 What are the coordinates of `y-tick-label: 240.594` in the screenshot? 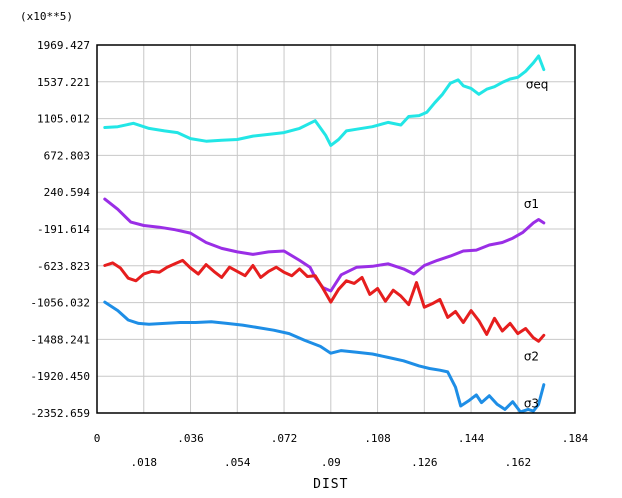 It's located at (67, 192).